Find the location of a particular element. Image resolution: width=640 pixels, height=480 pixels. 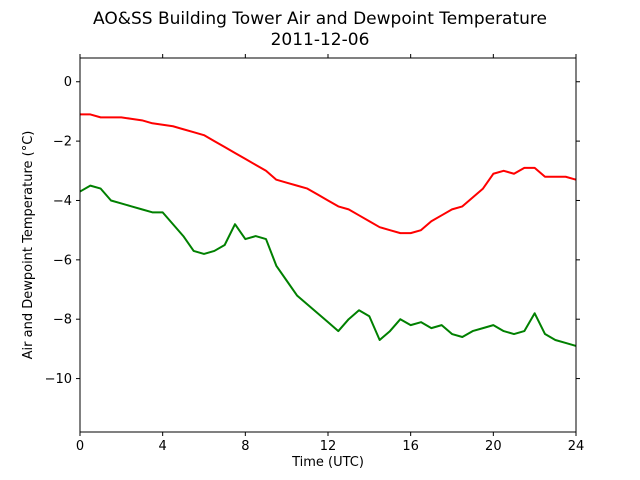

x-axis-label: Time (UTC) is located at coordinates (327, 462).